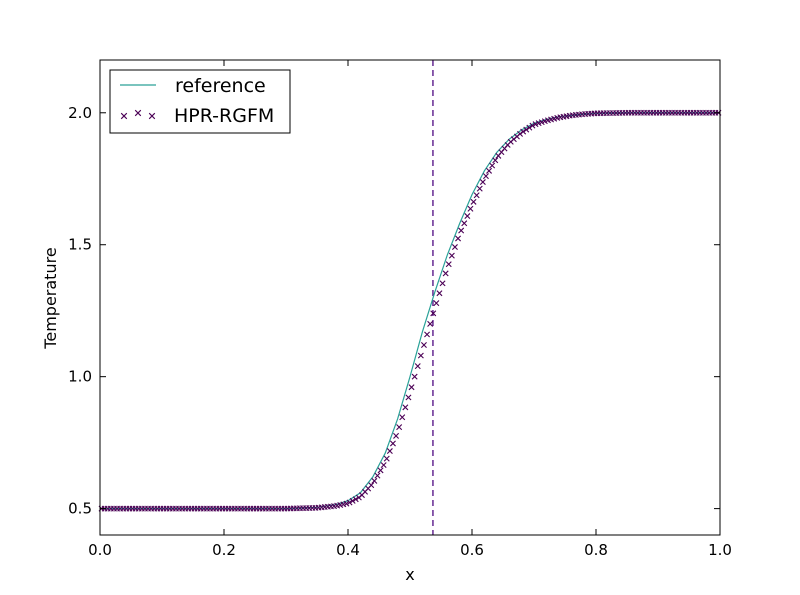  What do you see at coordinates (224, 550) in the screenshot?
I see `x-tick-label: 0.2` at bounding box center [224, 550].